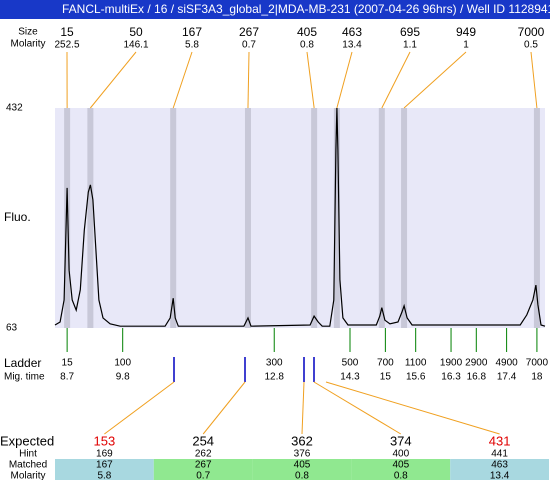  Describe the element at coordinates (66, 45) in the screenshot. I see `peak-molarity: 252.5` at that location.